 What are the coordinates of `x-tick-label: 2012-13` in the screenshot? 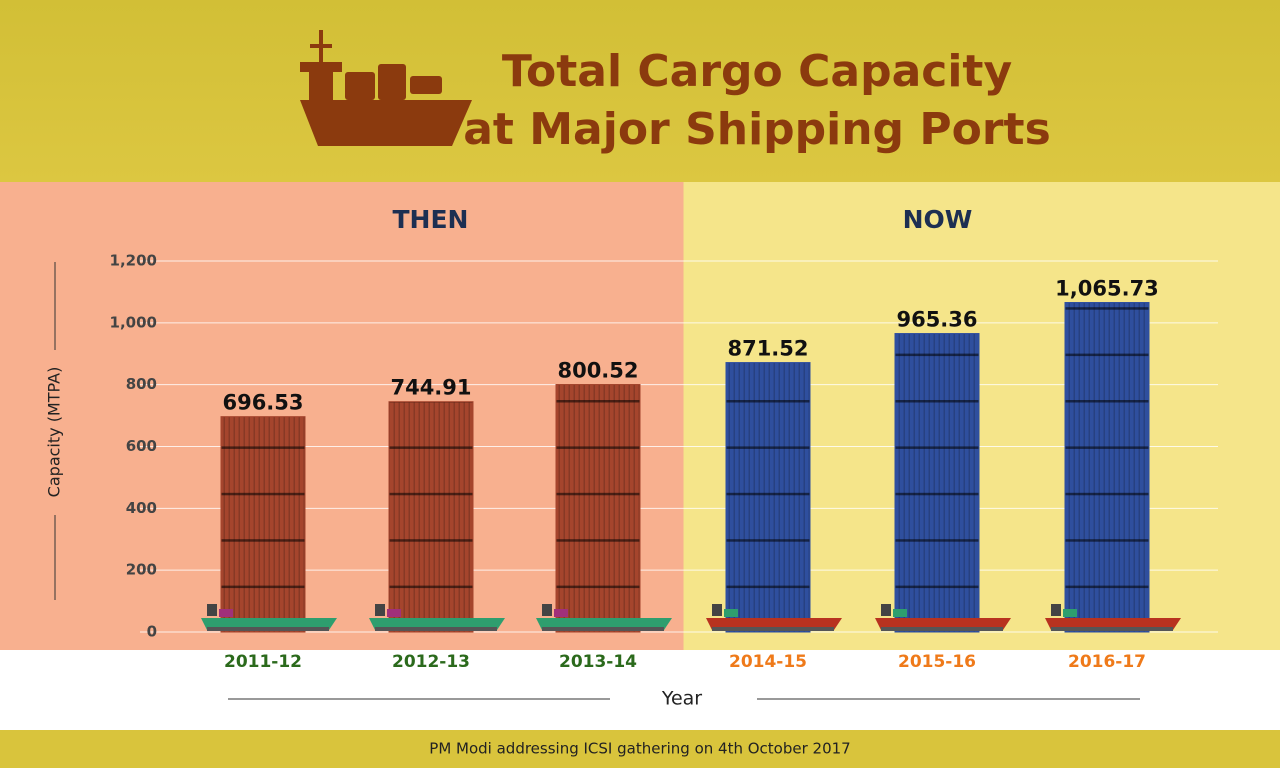 It's located at (431, 662).